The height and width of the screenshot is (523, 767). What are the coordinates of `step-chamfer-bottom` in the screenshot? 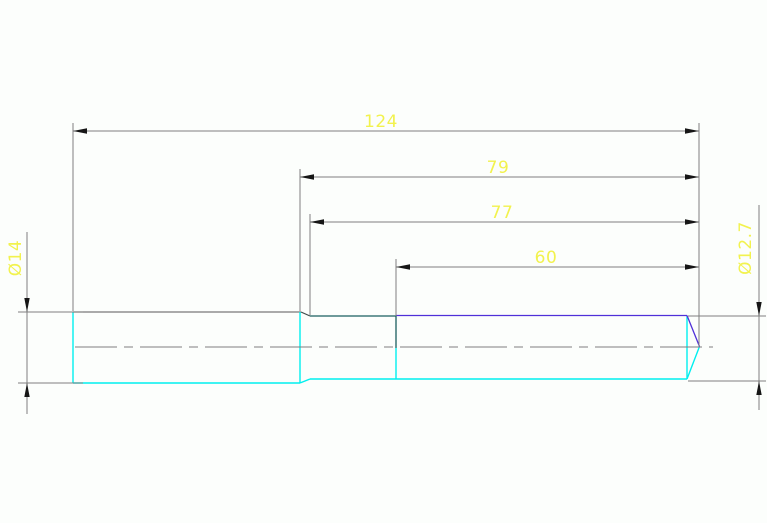 It's located at (305, 381).